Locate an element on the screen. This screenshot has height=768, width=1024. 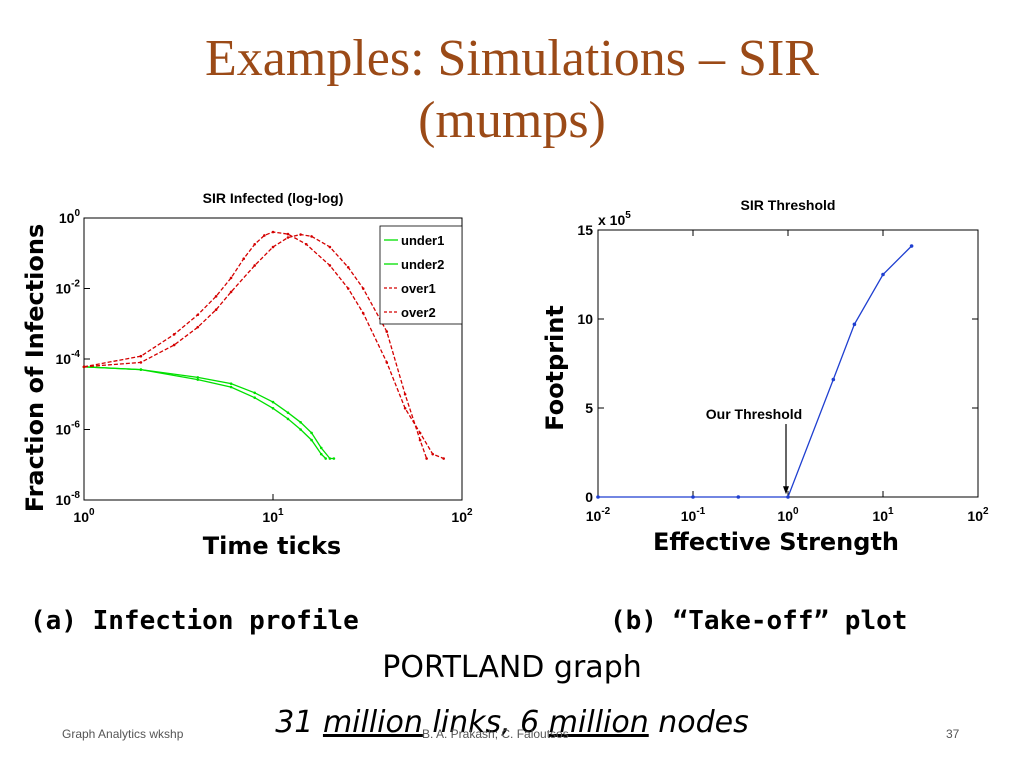
legend-label: over2 is located at coordinates (418, 312).